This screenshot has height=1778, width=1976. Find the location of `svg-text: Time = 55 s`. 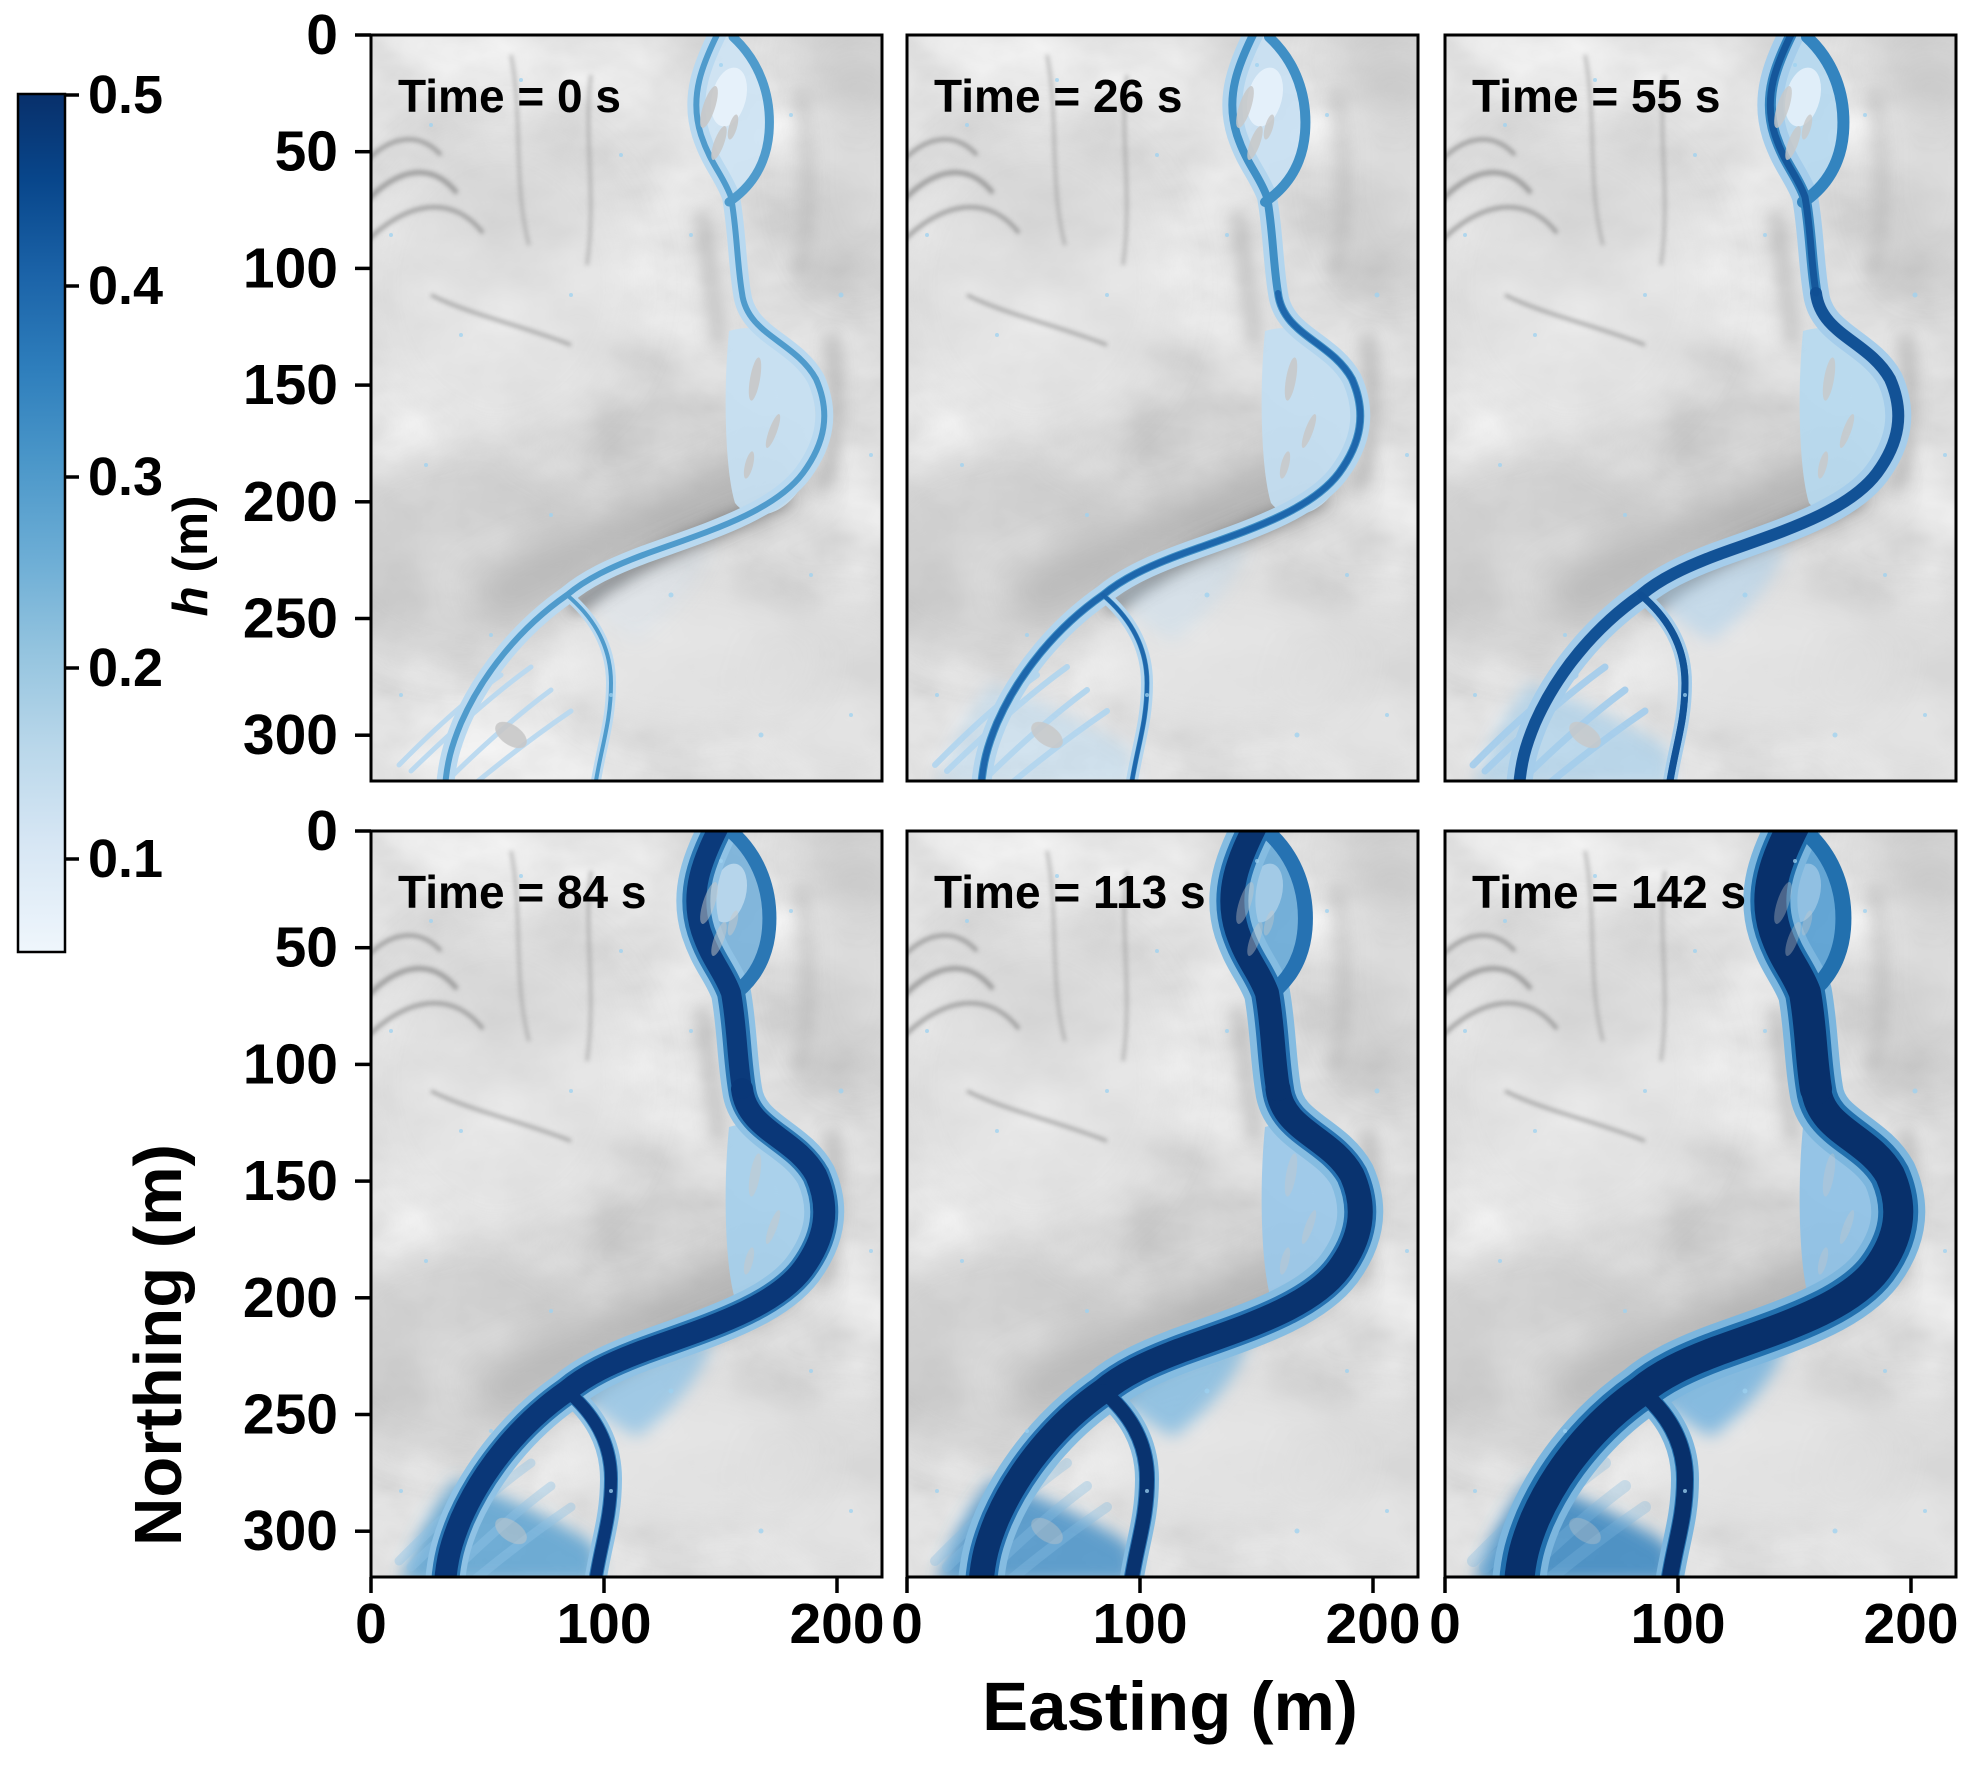

svg-text: Time = 55 s is located at coordinates (1596, 96).